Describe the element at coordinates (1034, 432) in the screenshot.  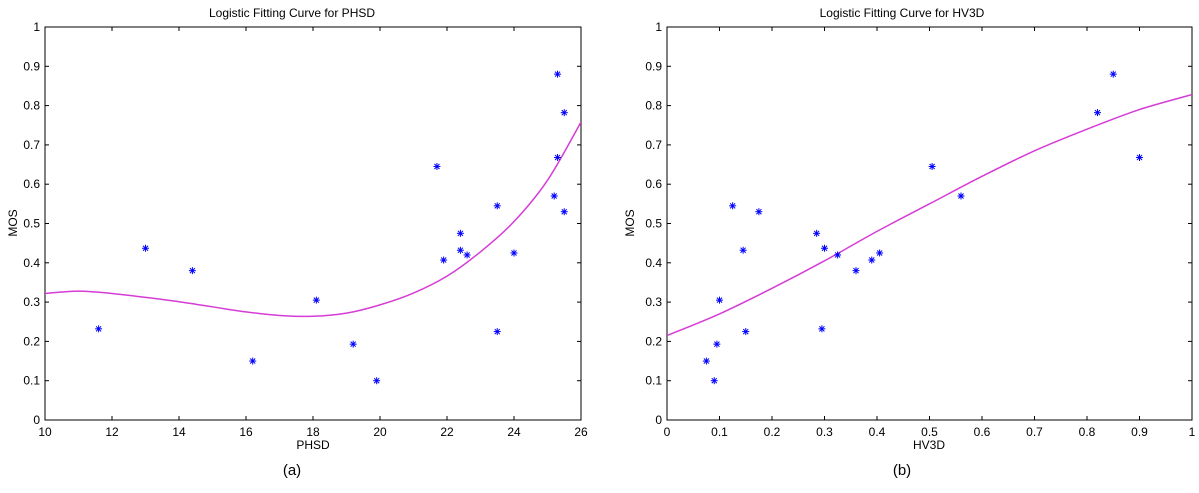
I see `chart-b-xtick-label: 0.7` at that location.